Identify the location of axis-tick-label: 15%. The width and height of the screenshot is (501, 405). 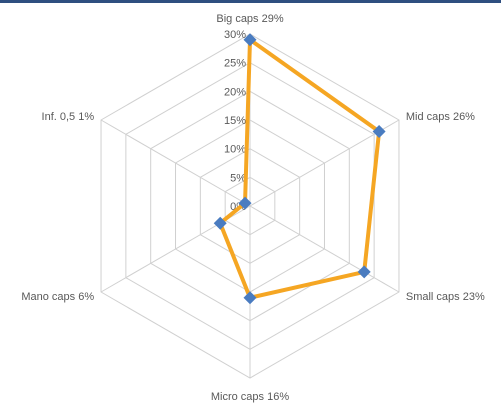
(235, 121).